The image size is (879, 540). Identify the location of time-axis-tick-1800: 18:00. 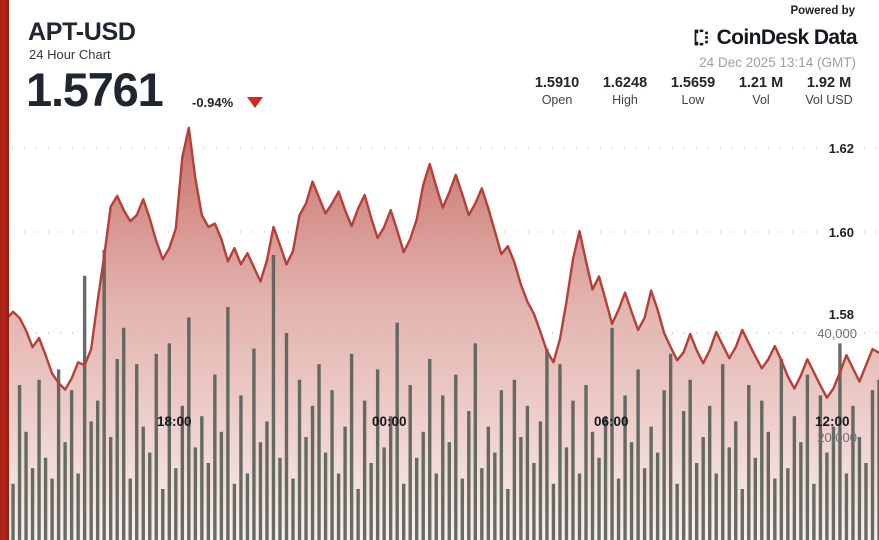
(174, 421).